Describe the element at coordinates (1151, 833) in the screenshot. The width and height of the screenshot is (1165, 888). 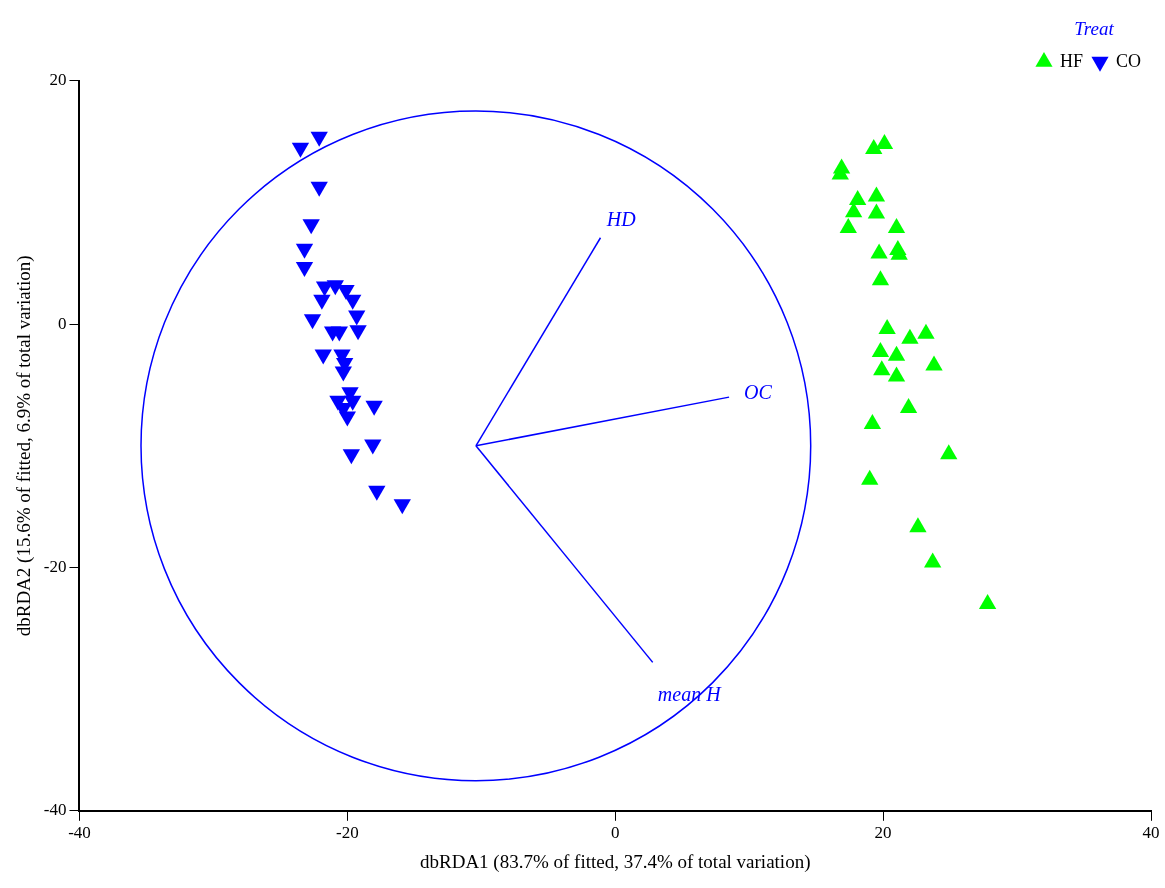
I see `x-tick-label: 40` at that location.